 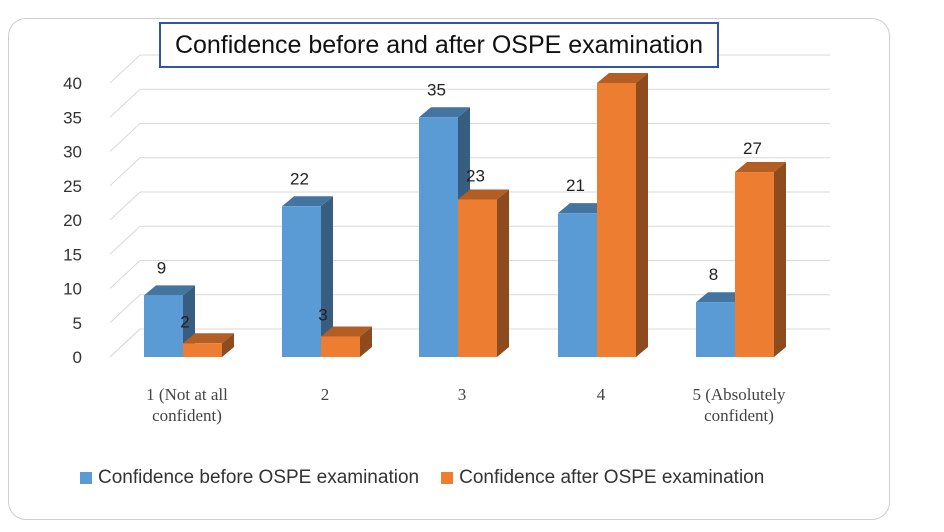 I want to click on legend-item-after: Confidence after OSPE examination, so click(x=602, y=478).